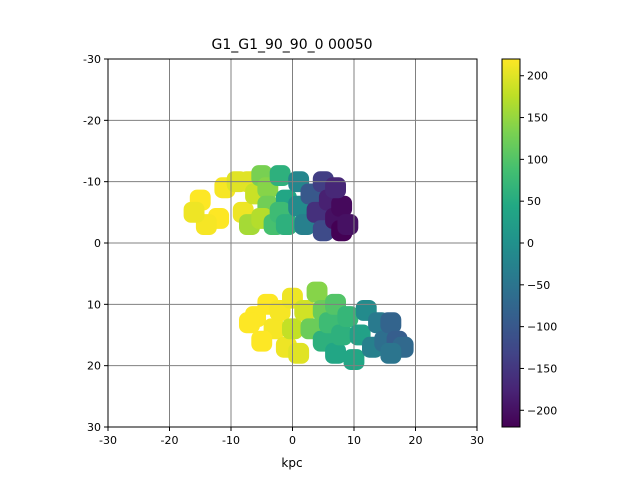  Describe the element at coordinates (92, 59) in the screenshot. I see `y-tick-label: -30` at that location.